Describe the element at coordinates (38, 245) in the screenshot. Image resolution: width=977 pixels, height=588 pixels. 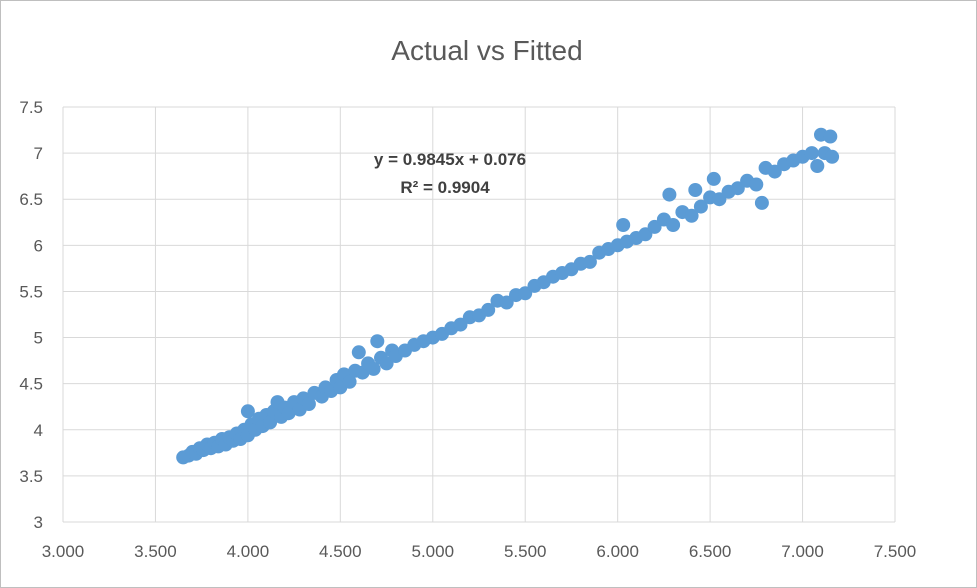
I see `y-tick-label: 6` at that location.